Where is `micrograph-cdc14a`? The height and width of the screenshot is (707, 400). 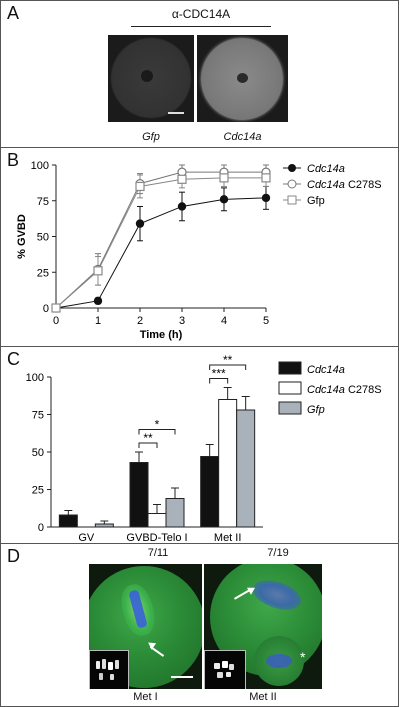 micrograph-cdc14a is located at coordinates (242, 78).